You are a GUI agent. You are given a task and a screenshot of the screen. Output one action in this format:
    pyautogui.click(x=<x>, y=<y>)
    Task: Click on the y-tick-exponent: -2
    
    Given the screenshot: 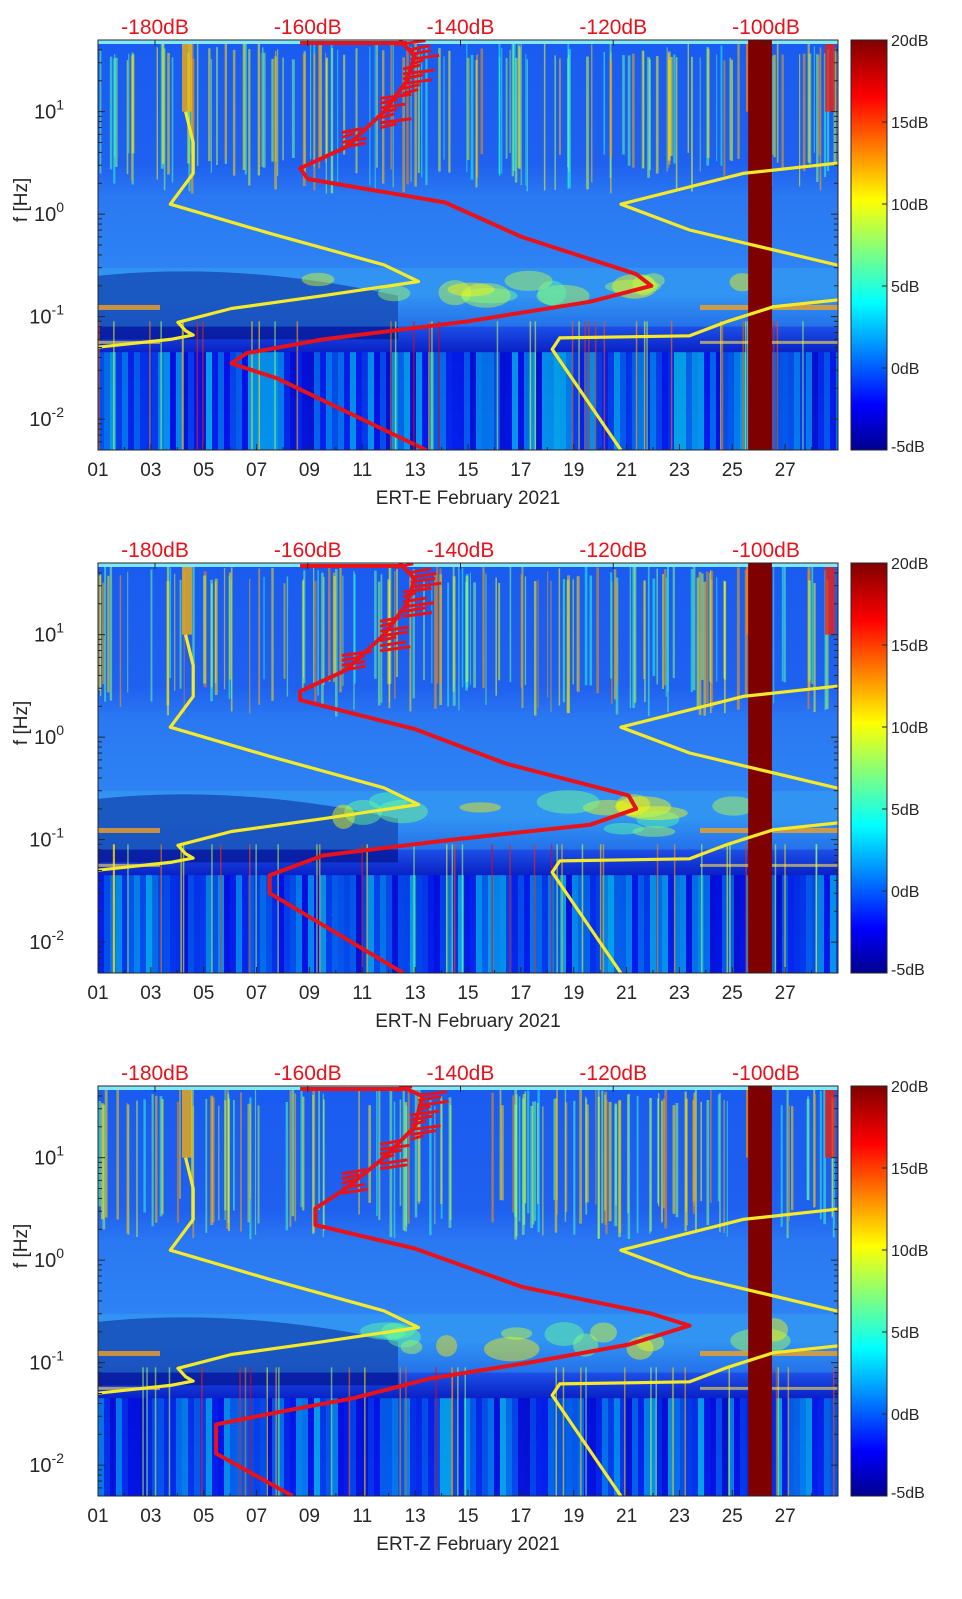 What is the action you would take?
    pyautogui.click(x=58, y=1458)
    